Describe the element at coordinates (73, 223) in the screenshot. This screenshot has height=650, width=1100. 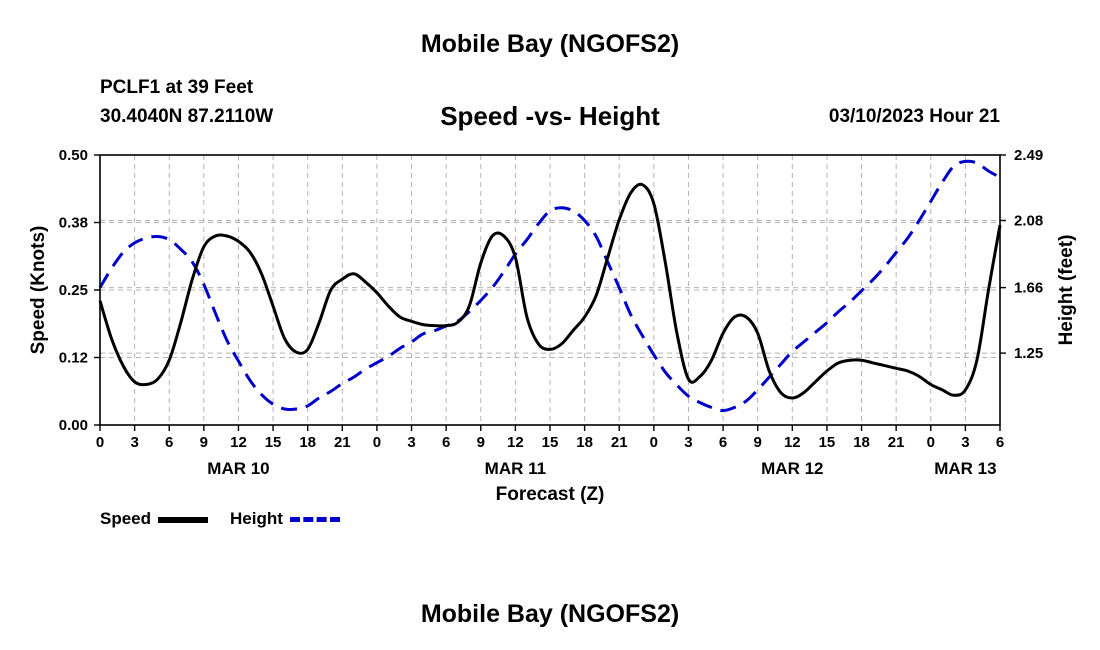
I see `y-tick-label: 0.38` at that location.